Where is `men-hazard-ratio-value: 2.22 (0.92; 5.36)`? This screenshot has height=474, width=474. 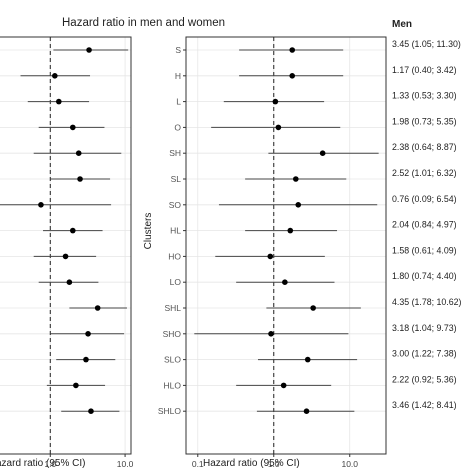
men-hazard-ratio-value: 2.22 (0.92; 5.36) is located at coordinates (424, 379).